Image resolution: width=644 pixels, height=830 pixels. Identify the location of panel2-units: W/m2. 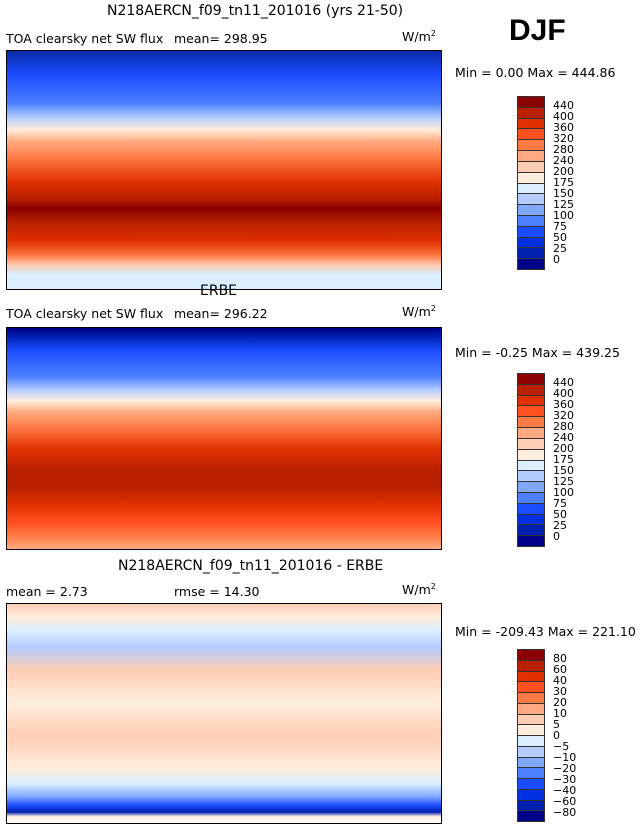
(419, 311).